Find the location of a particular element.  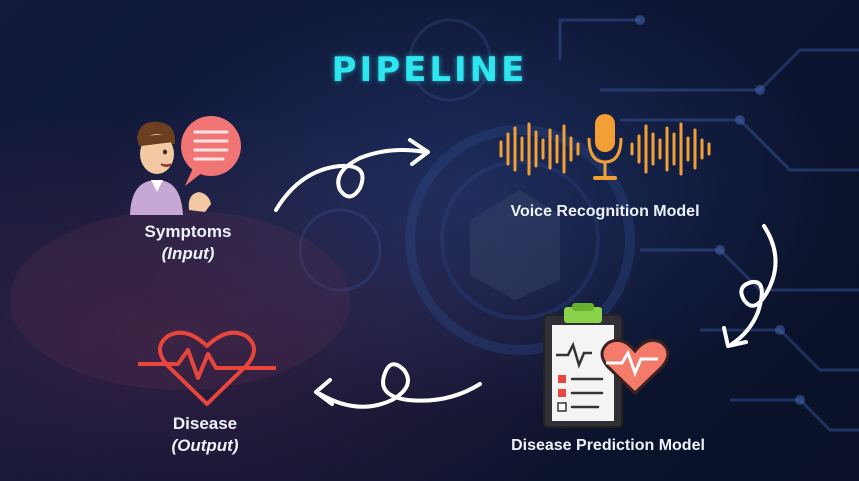

heartbeat-icon is located at coordinates (207, 368).